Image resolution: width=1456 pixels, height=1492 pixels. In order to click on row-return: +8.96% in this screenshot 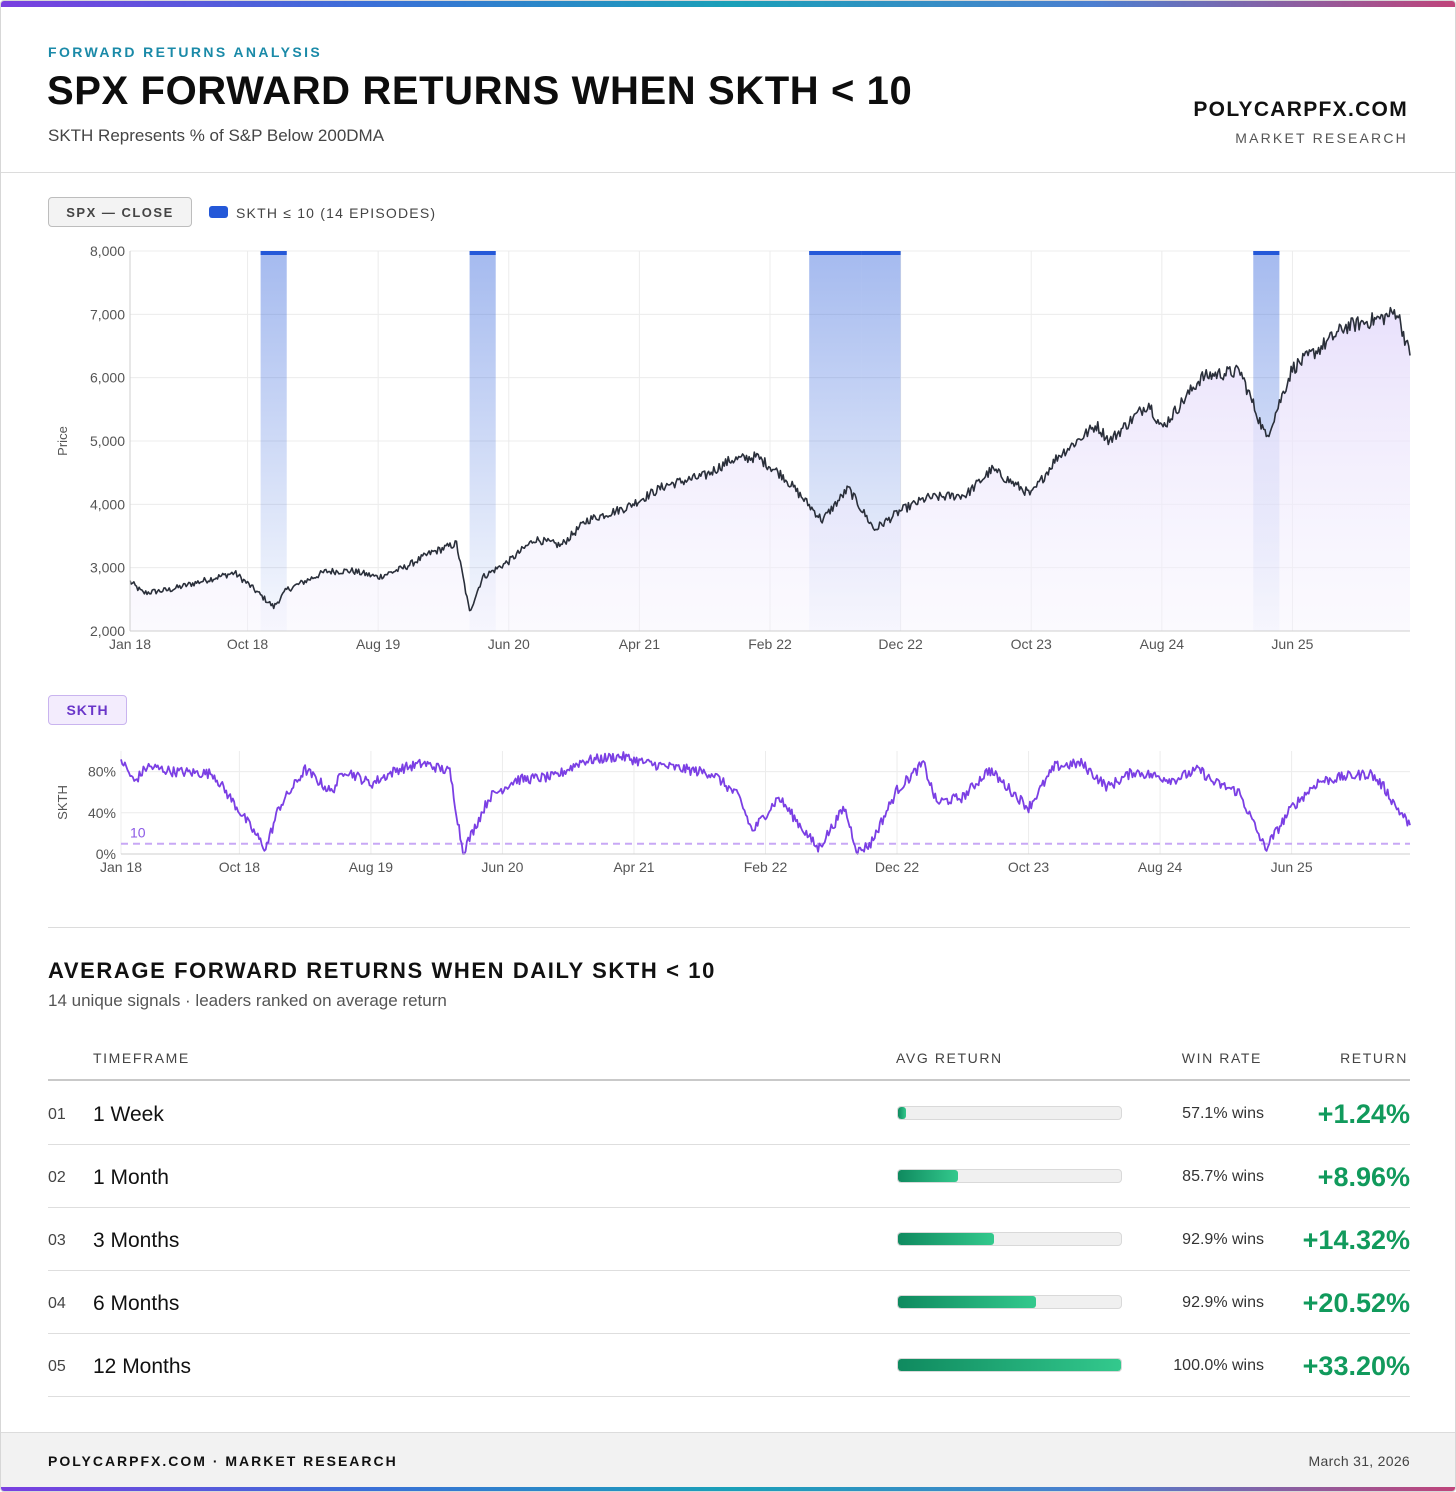, I will do `click(1363, 1177)`.